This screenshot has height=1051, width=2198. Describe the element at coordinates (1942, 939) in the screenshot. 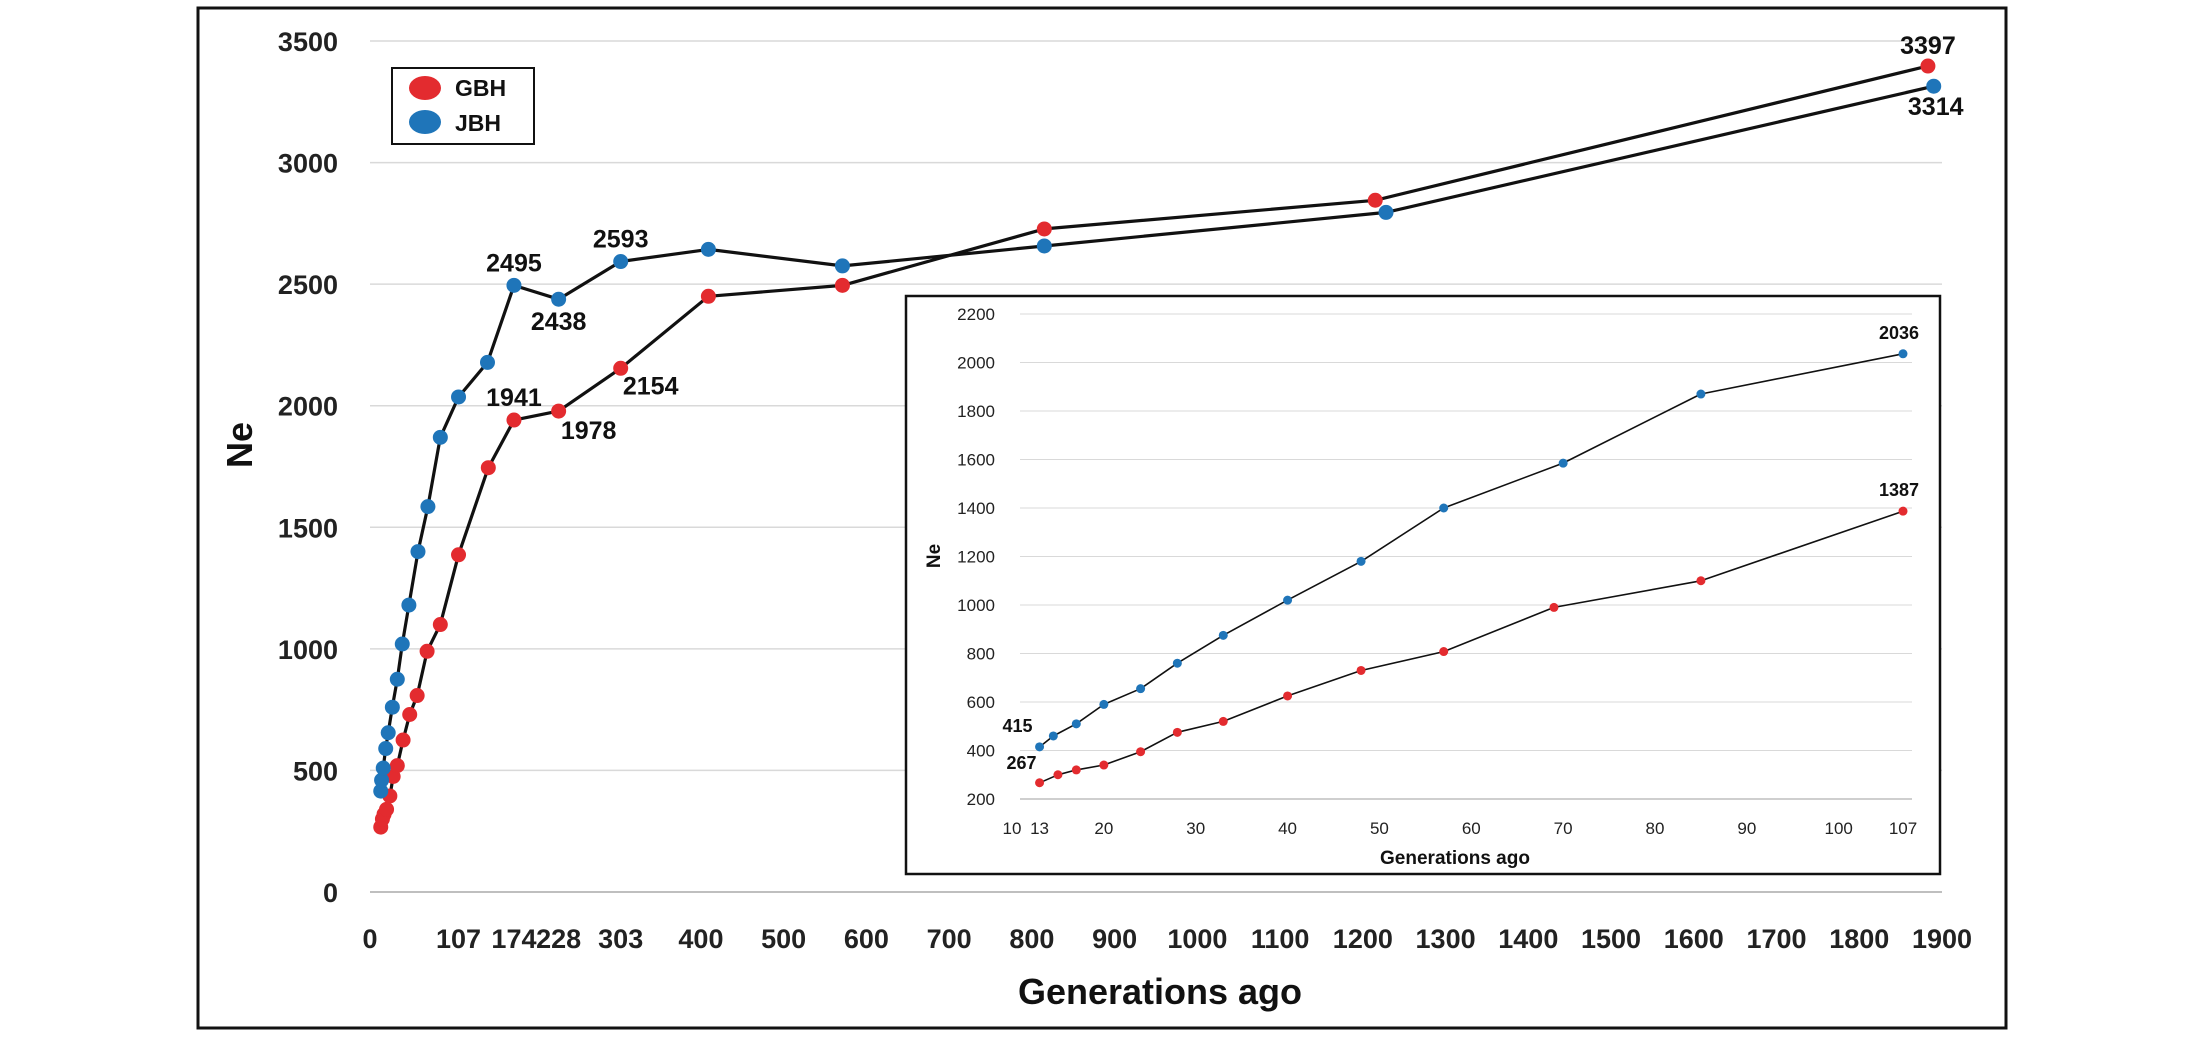

I see `main-x-tick-label: 1900` at that location.